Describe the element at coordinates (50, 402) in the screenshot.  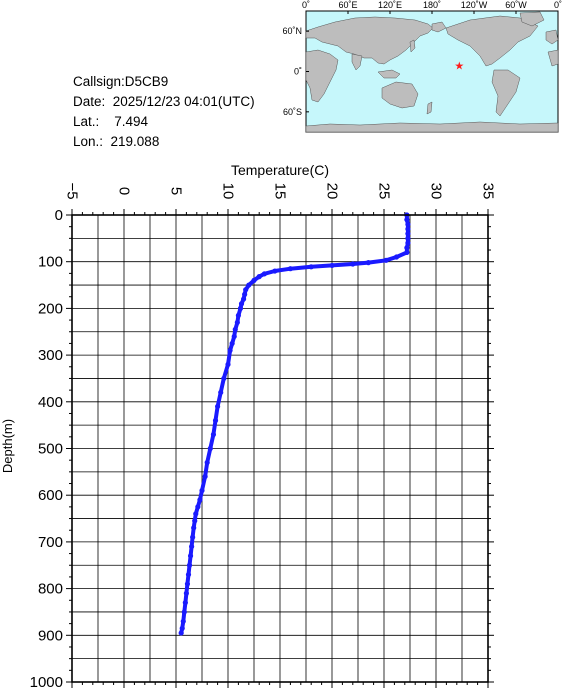
I see `y-tick-label: 400` at that location.